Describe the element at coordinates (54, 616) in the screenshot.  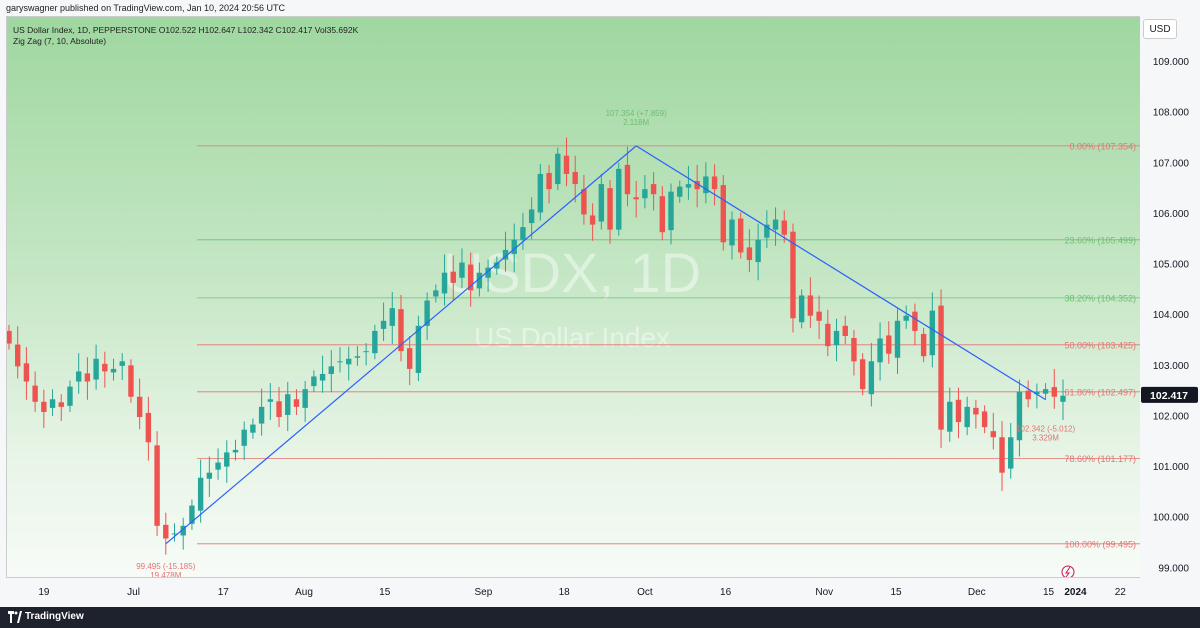
I see `footer-brand: TradingView` at that location.